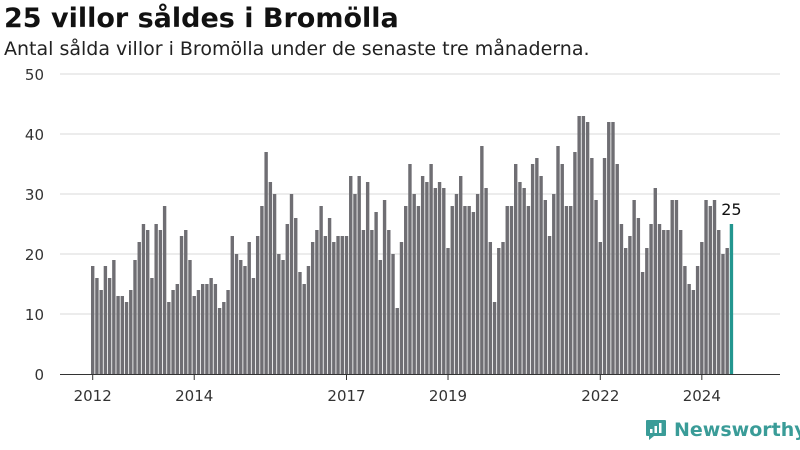 This screenshot has height=450, width=800. I want to click on y-tick-label: 40, so click(34, 135).